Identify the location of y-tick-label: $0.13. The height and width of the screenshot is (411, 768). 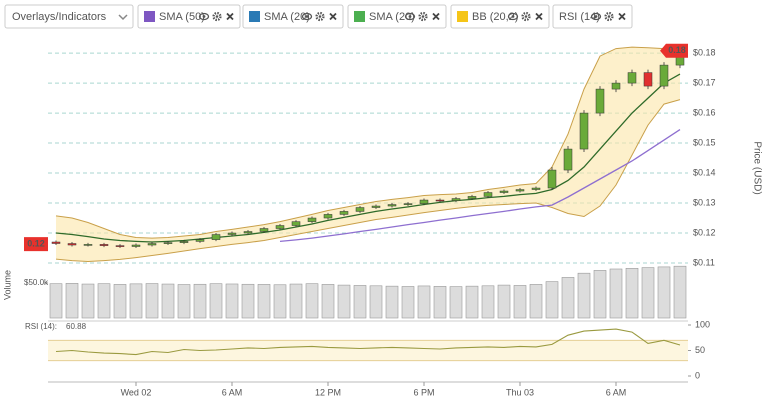
(704, 202).